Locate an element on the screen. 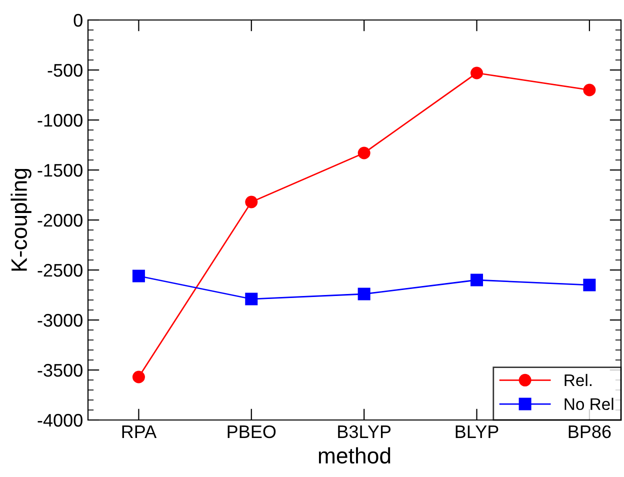 The image size is (624, 477). y-tick-label: 0 is located at coordinates (78, 20).